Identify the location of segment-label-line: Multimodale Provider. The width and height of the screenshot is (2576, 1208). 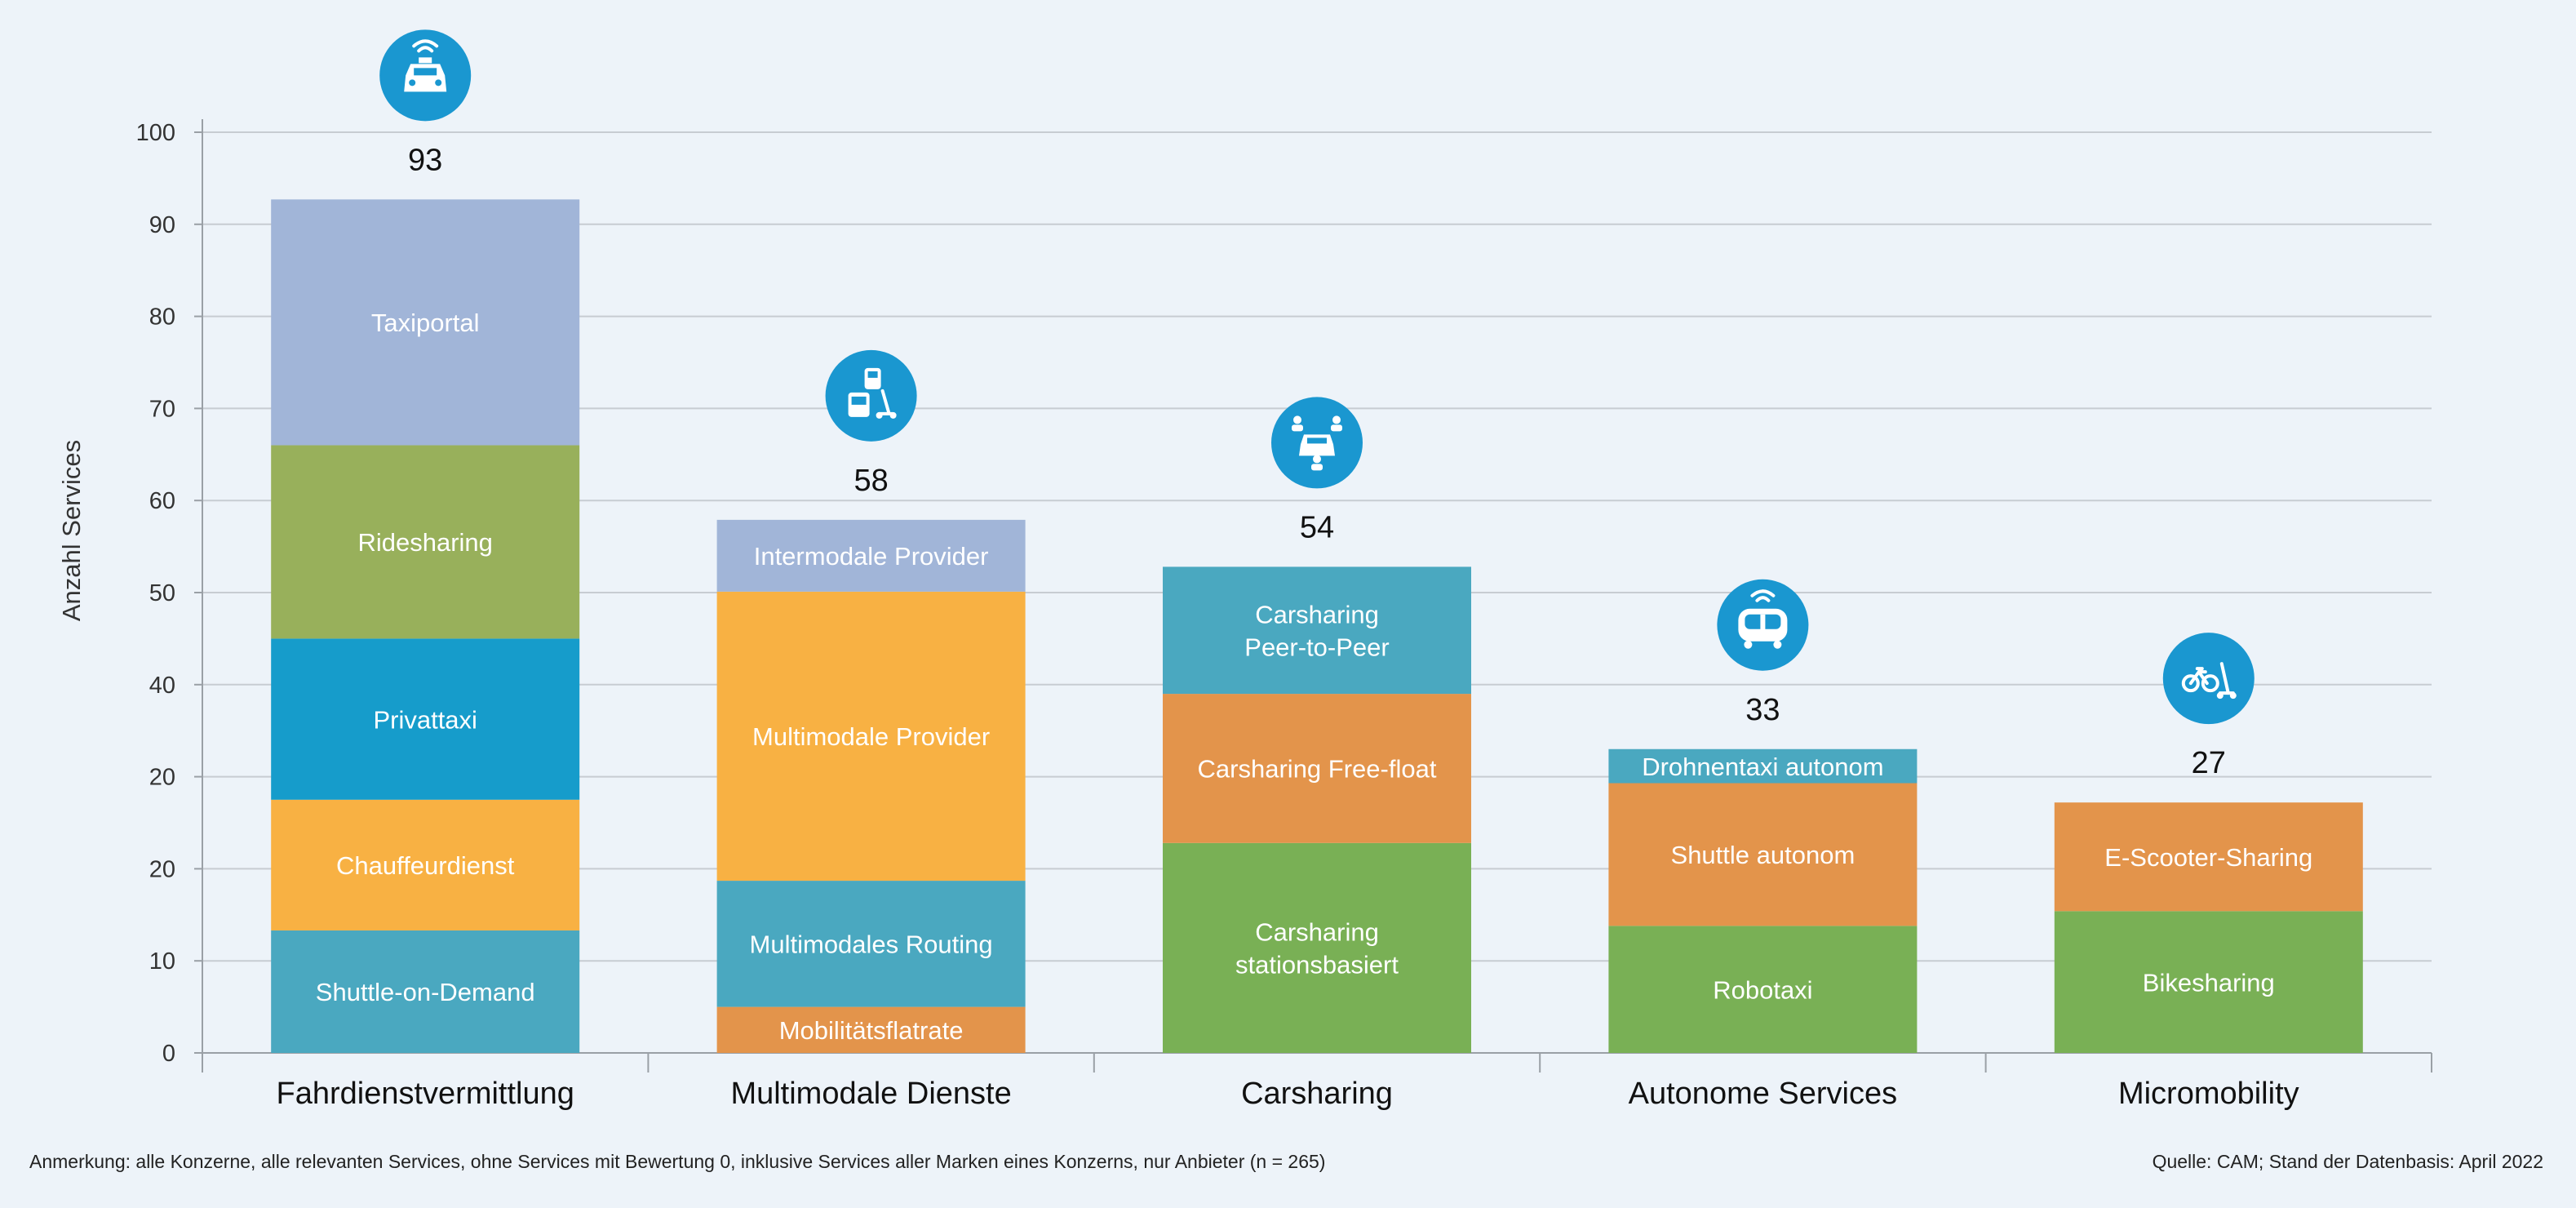
(871, 736).